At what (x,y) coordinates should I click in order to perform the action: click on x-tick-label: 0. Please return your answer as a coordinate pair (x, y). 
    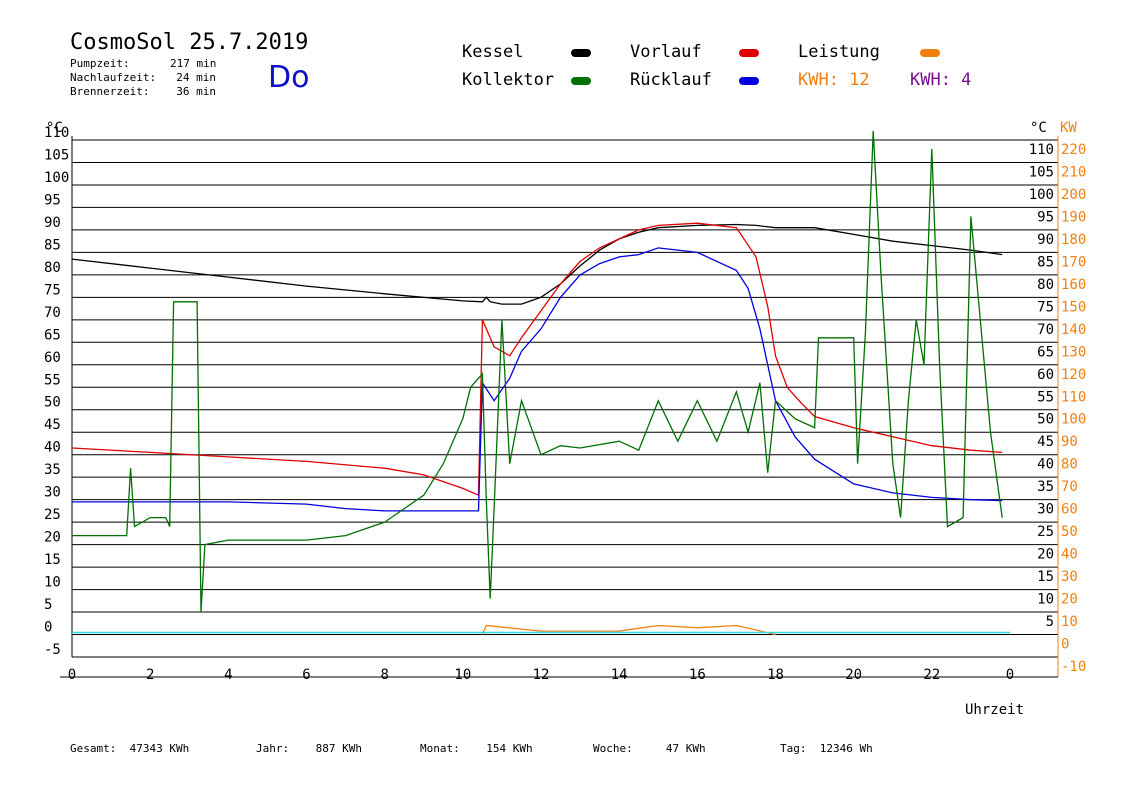
    Looking at the image, I should click on (1010, 675).